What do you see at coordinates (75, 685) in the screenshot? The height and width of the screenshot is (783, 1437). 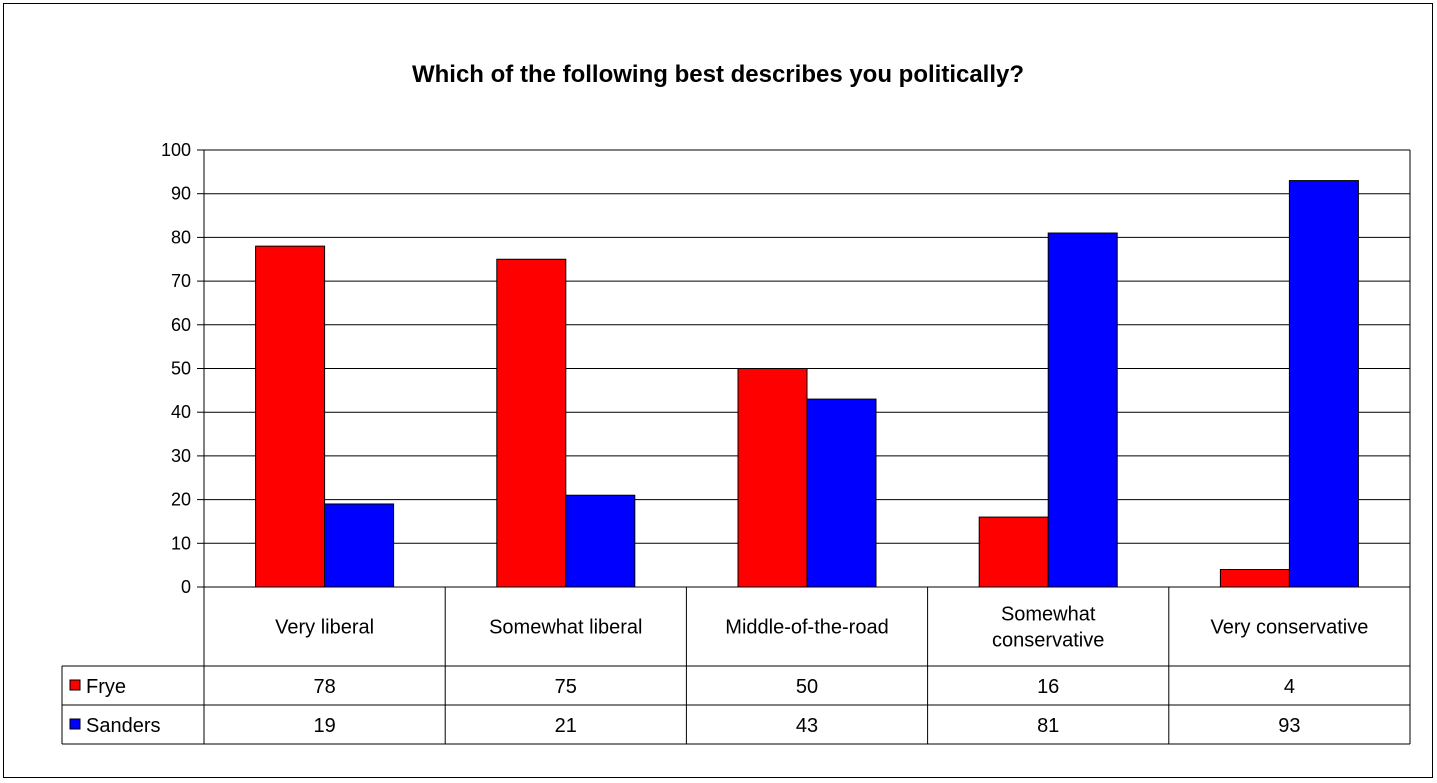 I see `legend-key-frye` at bounding box center [75, 685].